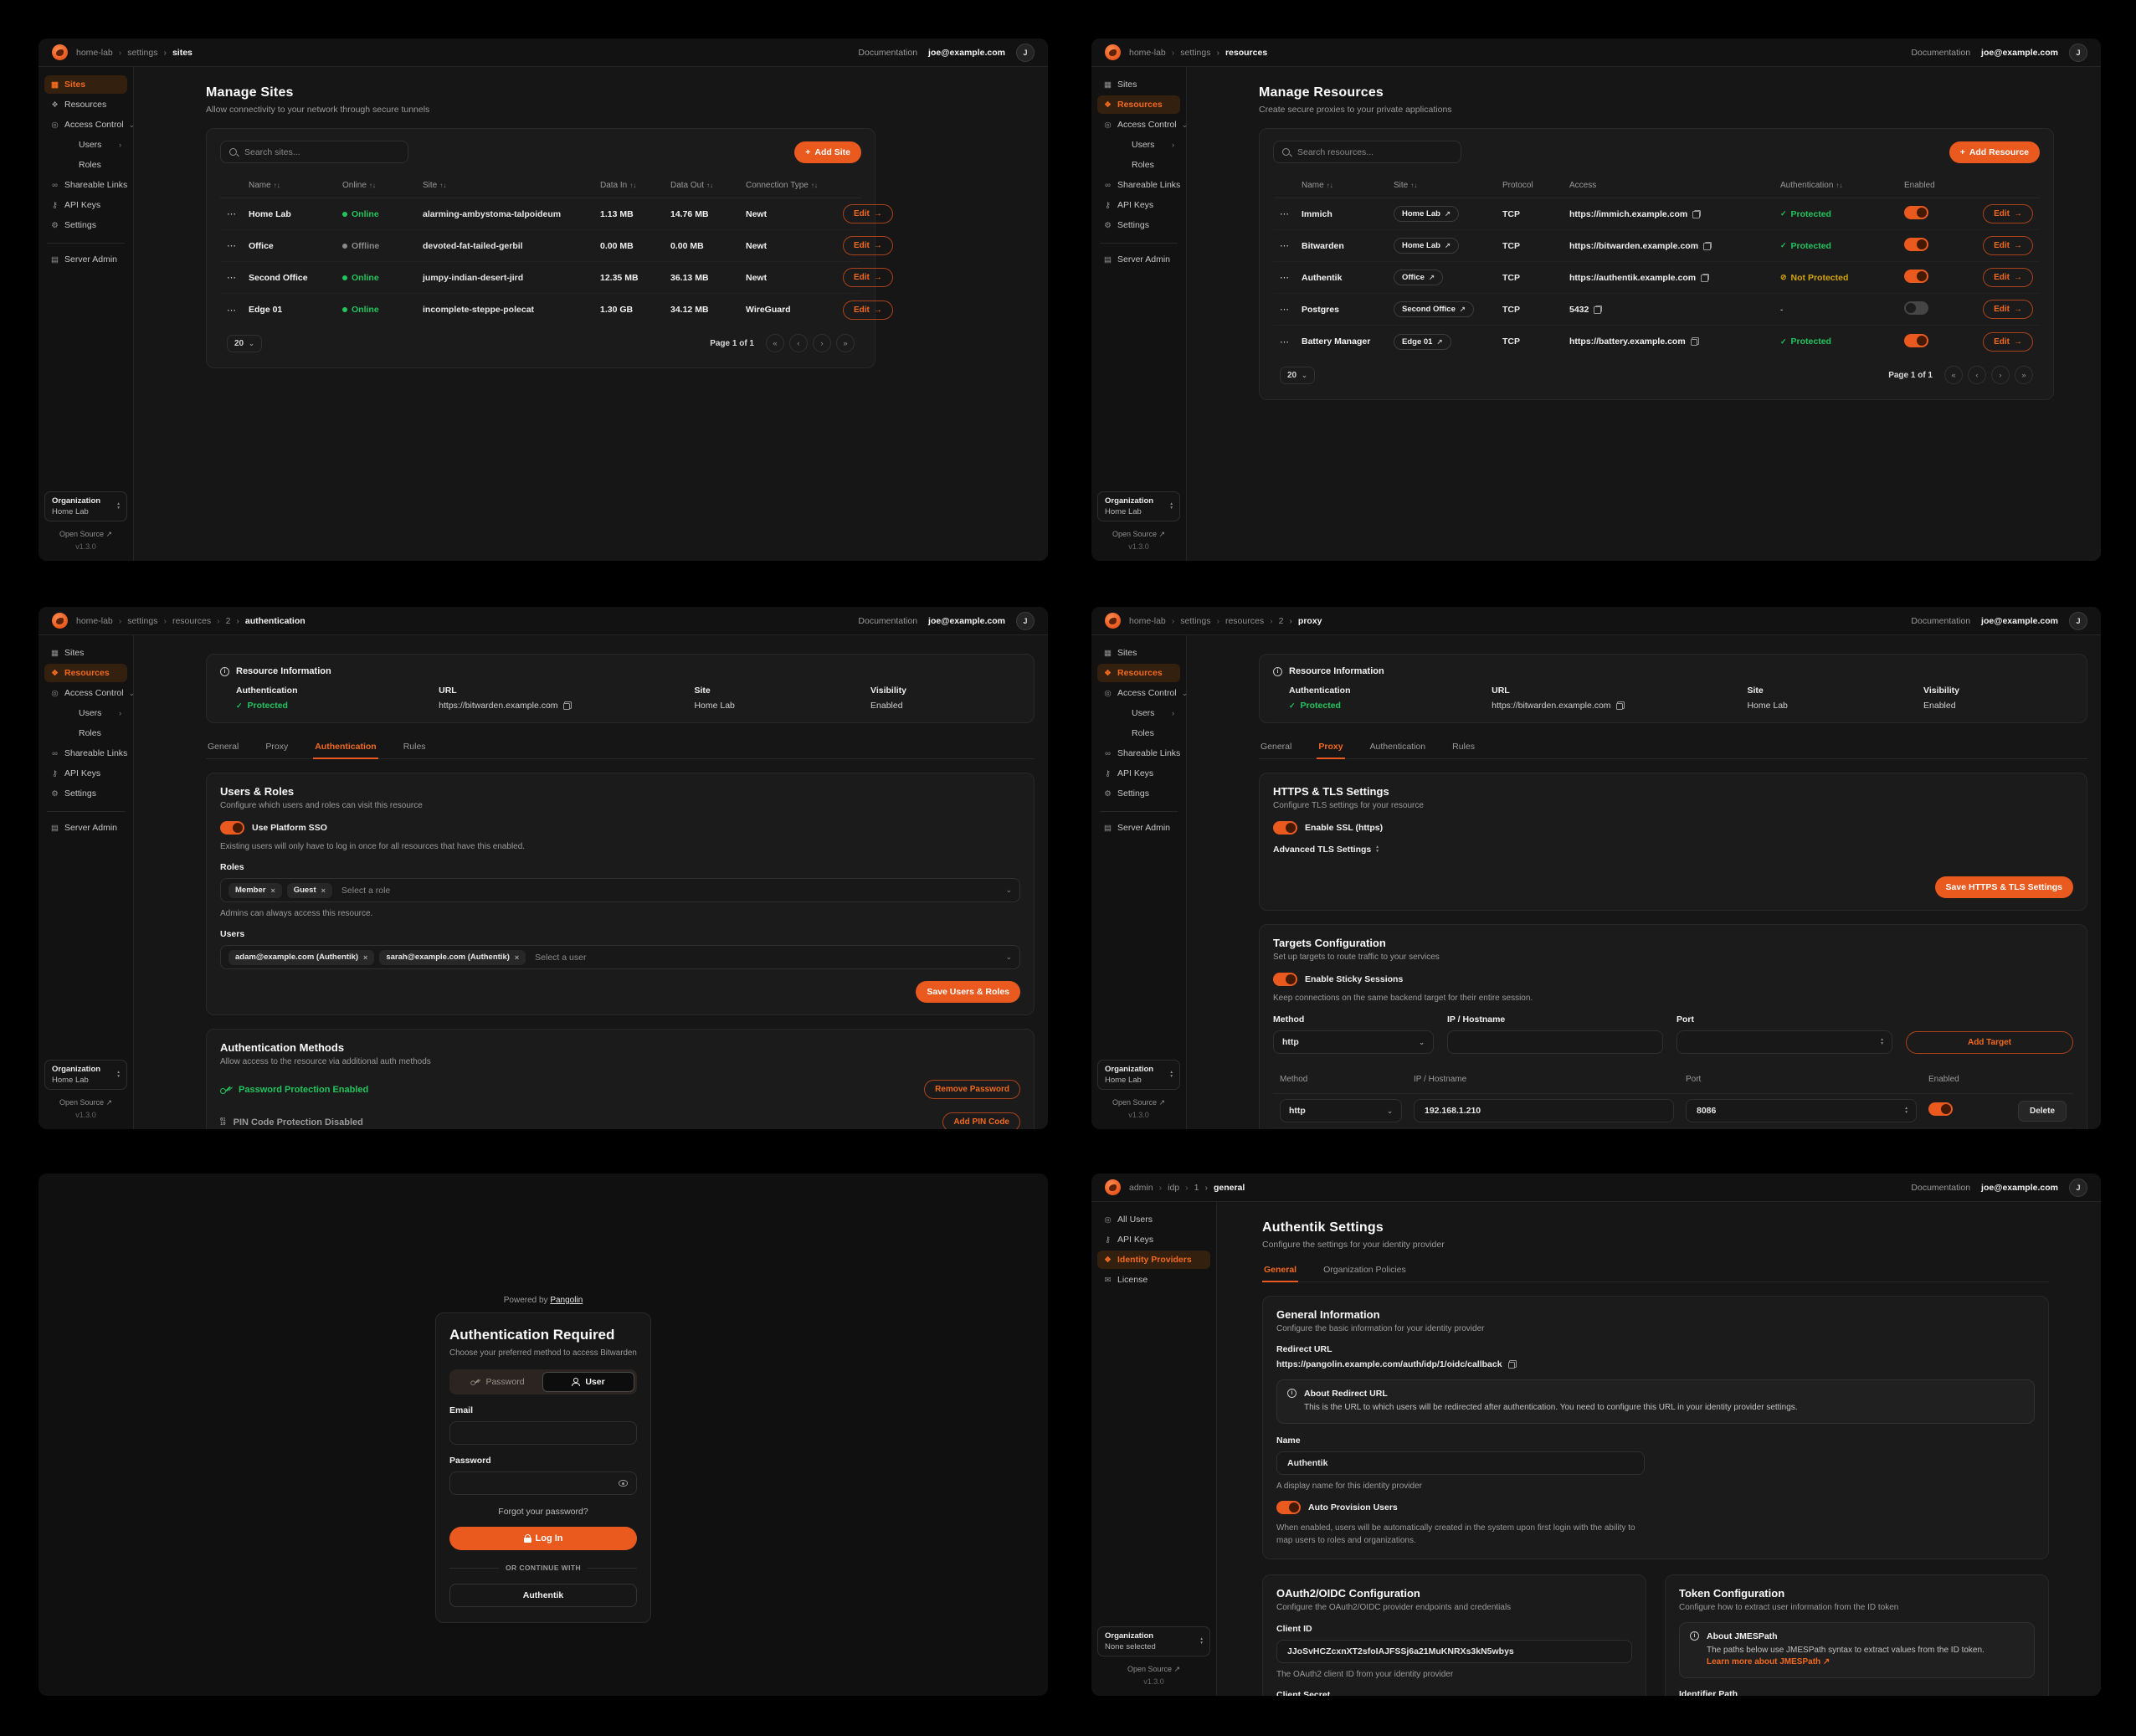  Describe the element at coordinates (1302, 621) in the screenshot. I see `breadcrumb-item: proxy` at that location.